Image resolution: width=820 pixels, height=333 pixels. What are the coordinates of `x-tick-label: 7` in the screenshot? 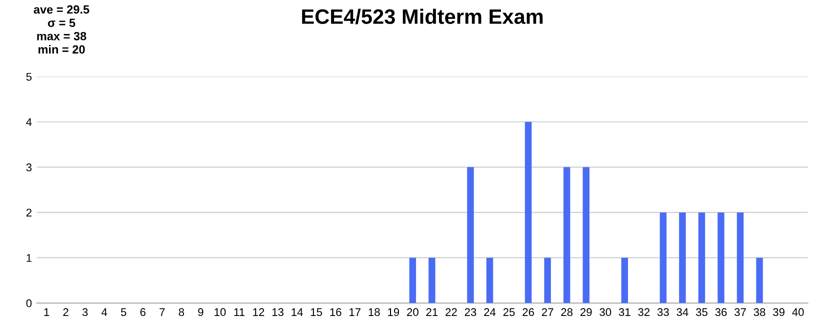 It's located at (162, 312).